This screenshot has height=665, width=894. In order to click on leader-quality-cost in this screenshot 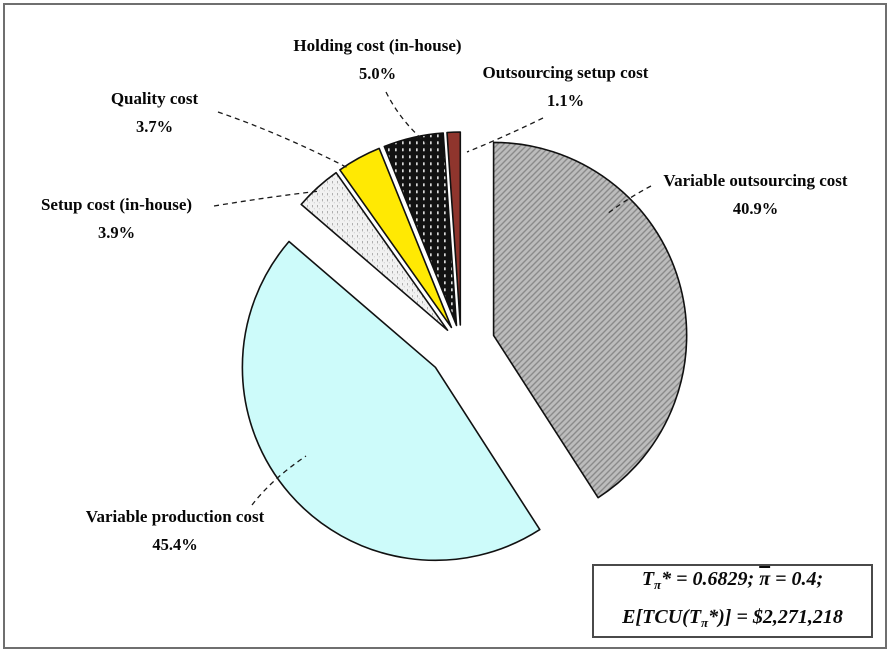, I will do `click(284, 140)`.